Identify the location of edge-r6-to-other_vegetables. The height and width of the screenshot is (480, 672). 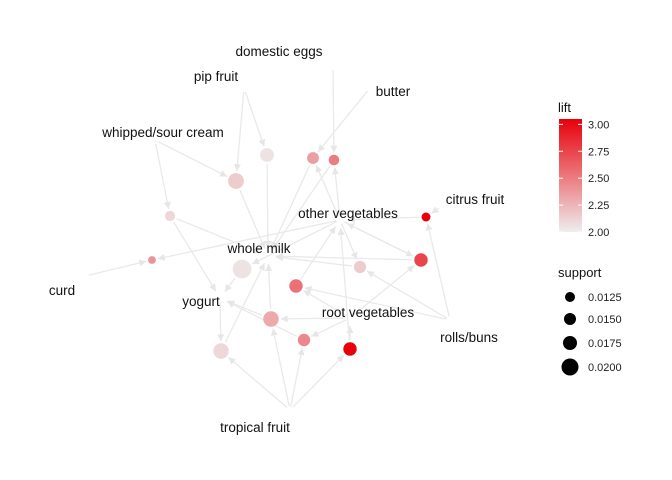
(383, 219).